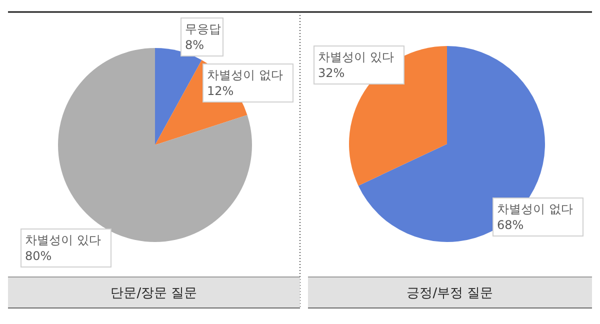 Image resolution: width=600 pixels, height=324 pixels. What do you see at coordinates (154, 293) in the screenshot?
I see `text: 단문/장문 질문` at bounding box center [154, 293].